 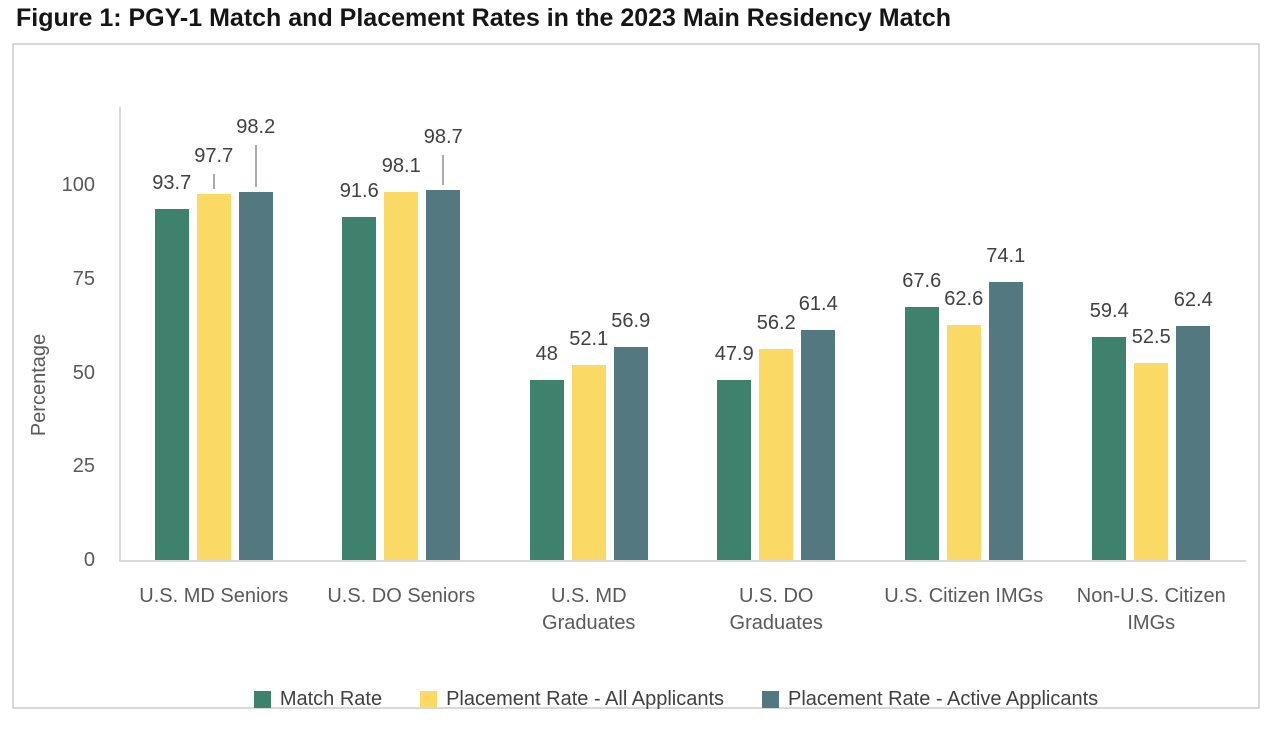 I want to click on legend-item: Match Rate, so click(x=318, y=699).